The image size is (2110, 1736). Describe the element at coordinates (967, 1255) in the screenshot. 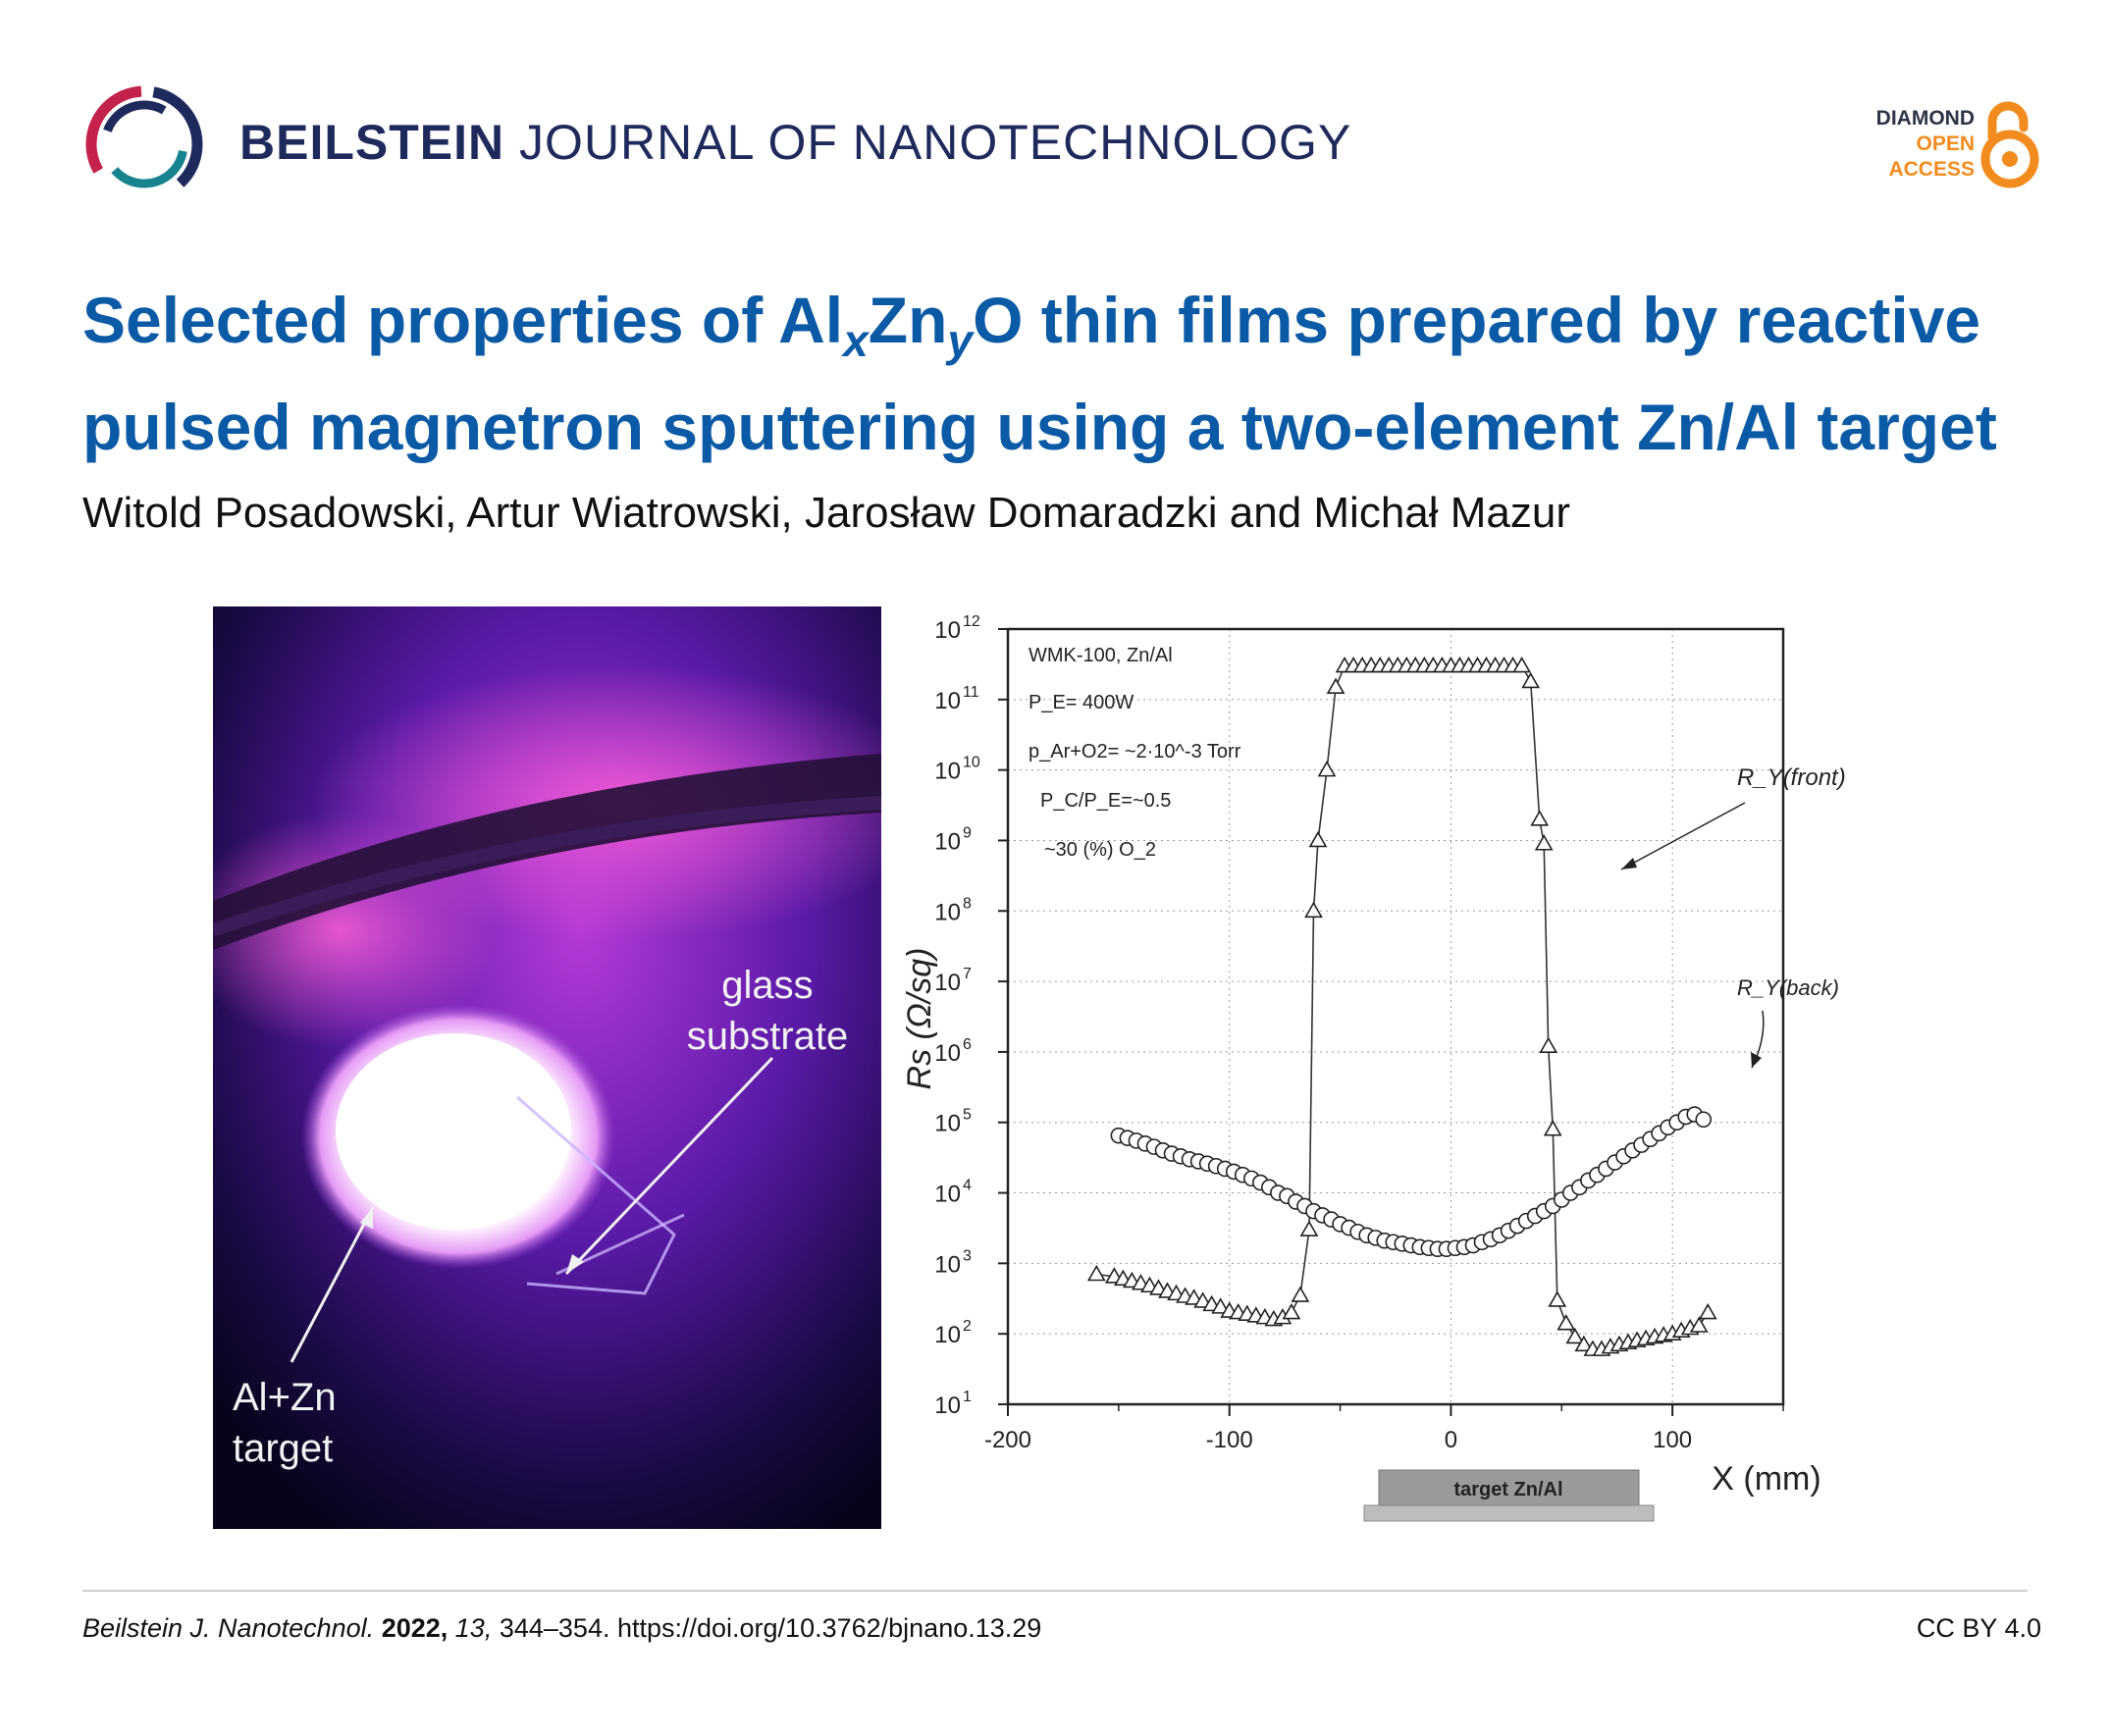

I see `y-tick-exponent: 3` at that location.